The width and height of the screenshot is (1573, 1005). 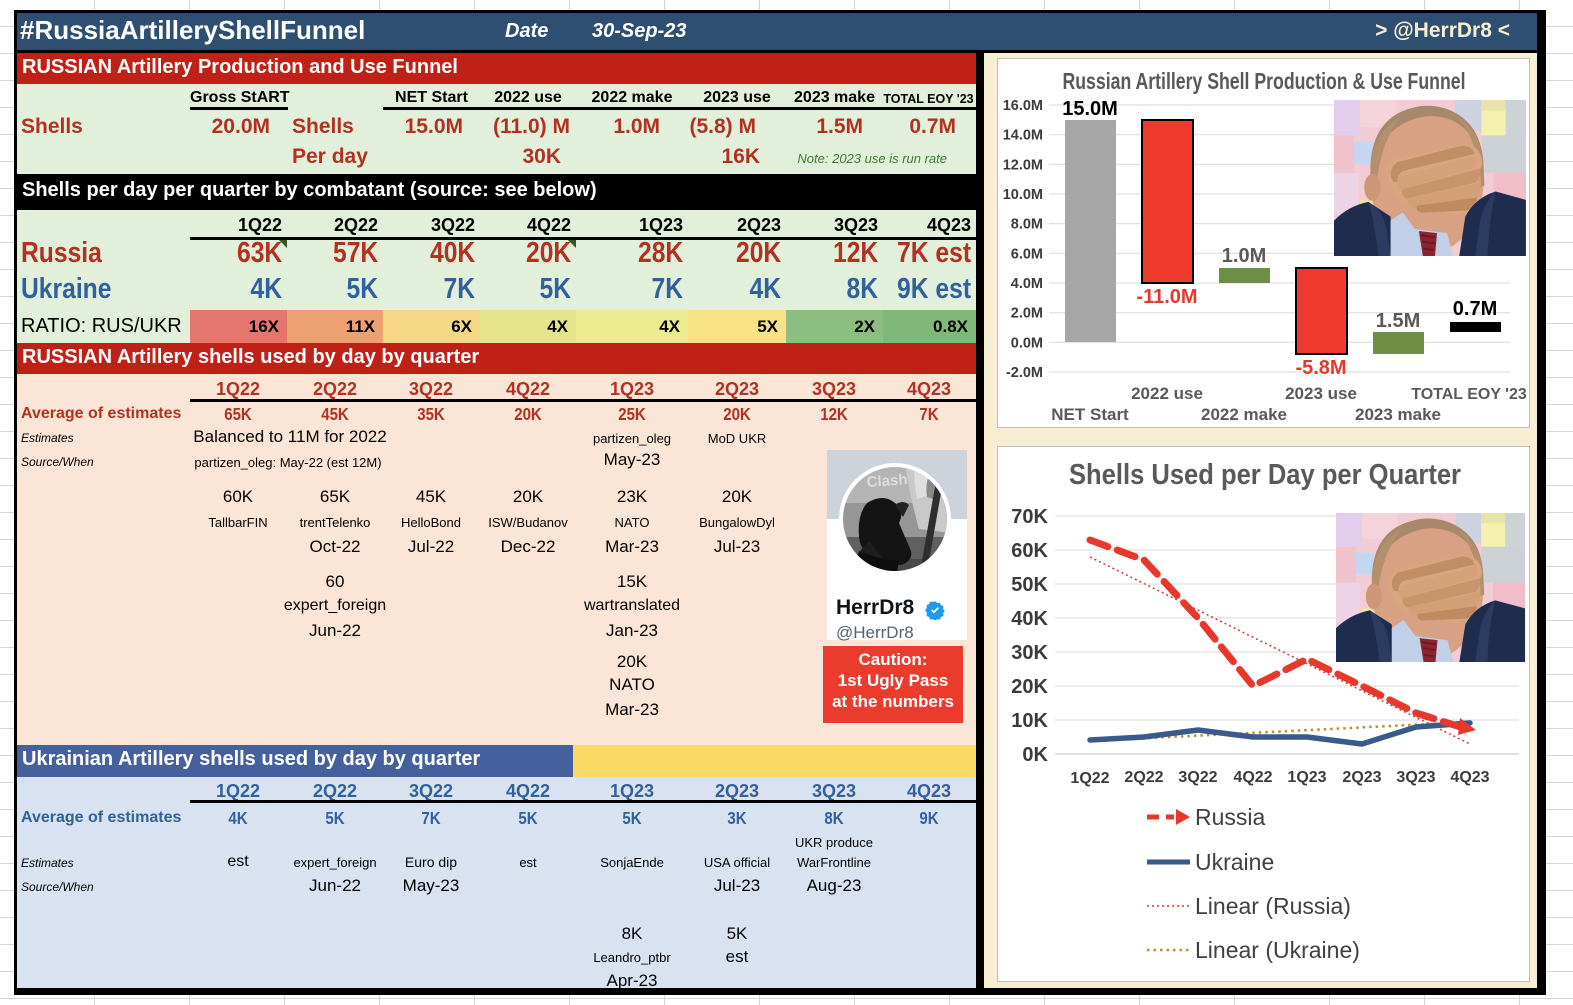 I want to click on svg-text: 2Q22, so click(x=1143, y=777).